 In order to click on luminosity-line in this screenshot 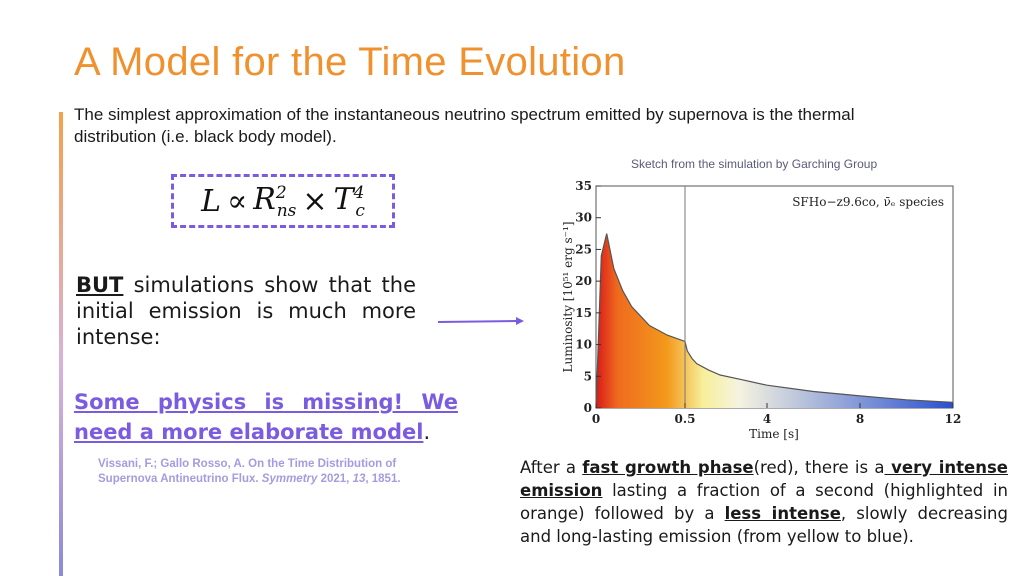, I will do `click(774, 321)`.